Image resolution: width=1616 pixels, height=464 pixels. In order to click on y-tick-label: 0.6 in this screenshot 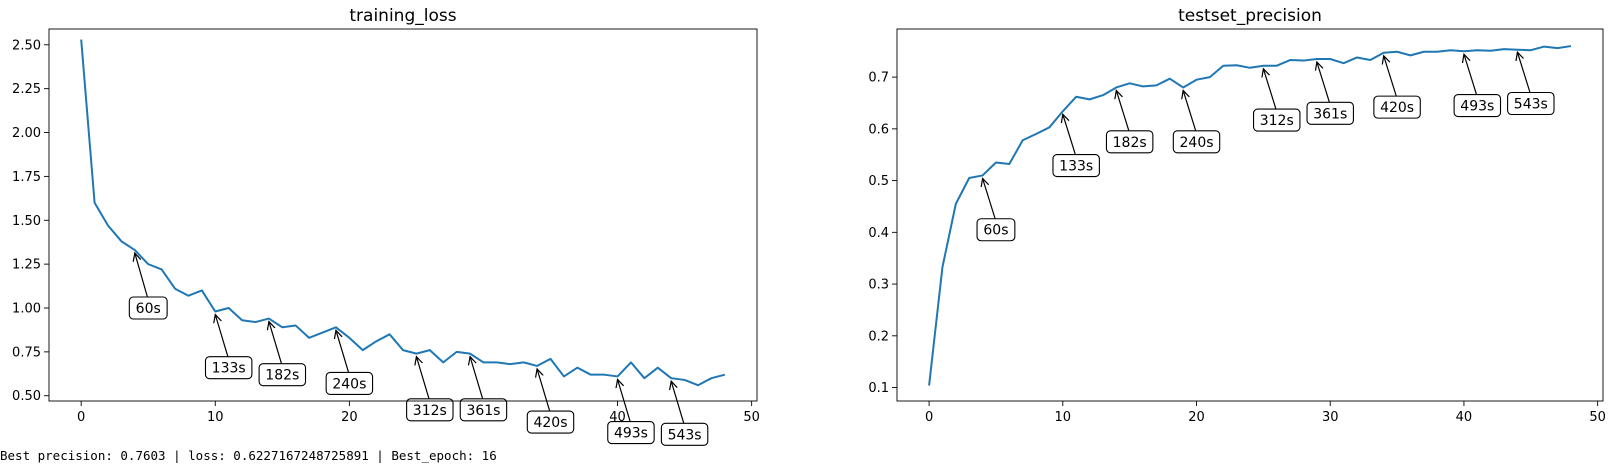, I will do `click(878, 129)`.